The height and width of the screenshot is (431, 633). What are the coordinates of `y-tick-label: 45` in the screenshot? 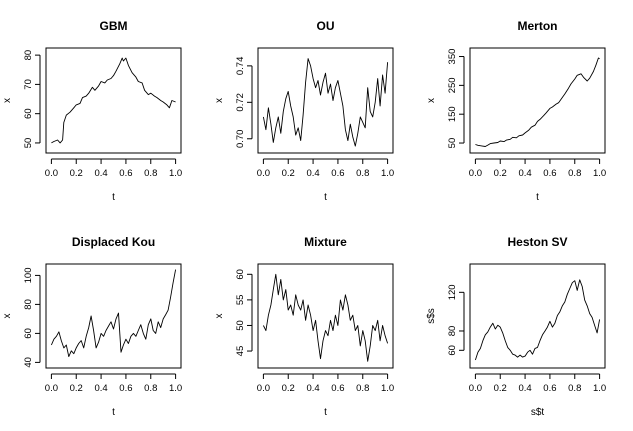 It's located at (240, 351).